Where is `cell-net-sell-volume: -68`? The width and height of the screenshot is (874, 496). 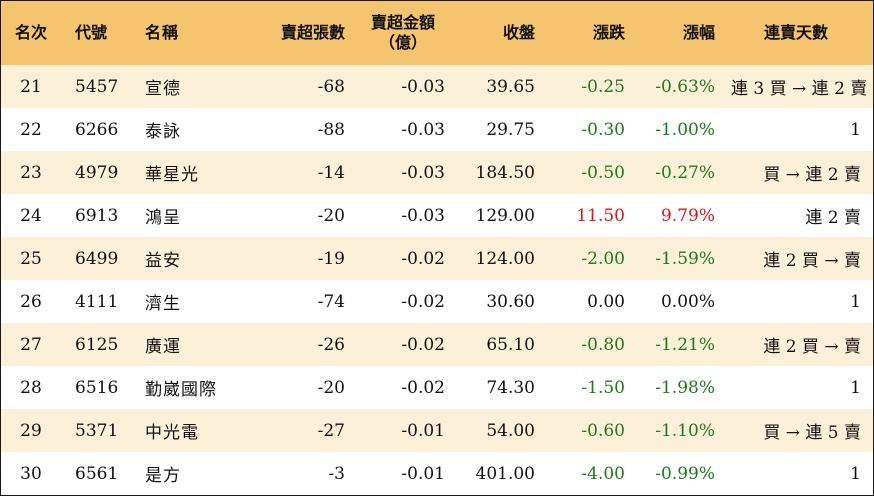 cell-net-sell-volume: -68 is located at coordinates (331, 86).